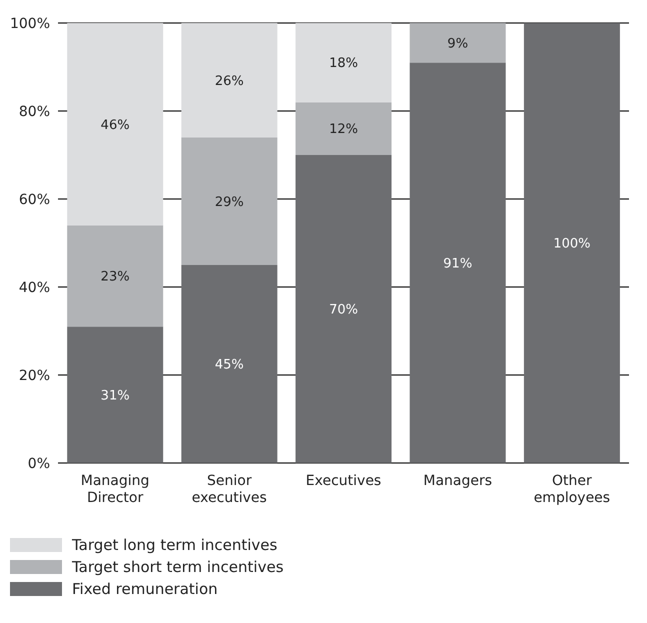 The image size is (647, 623). I want to click on x-tick-label: Other employees, so click(572, 489).